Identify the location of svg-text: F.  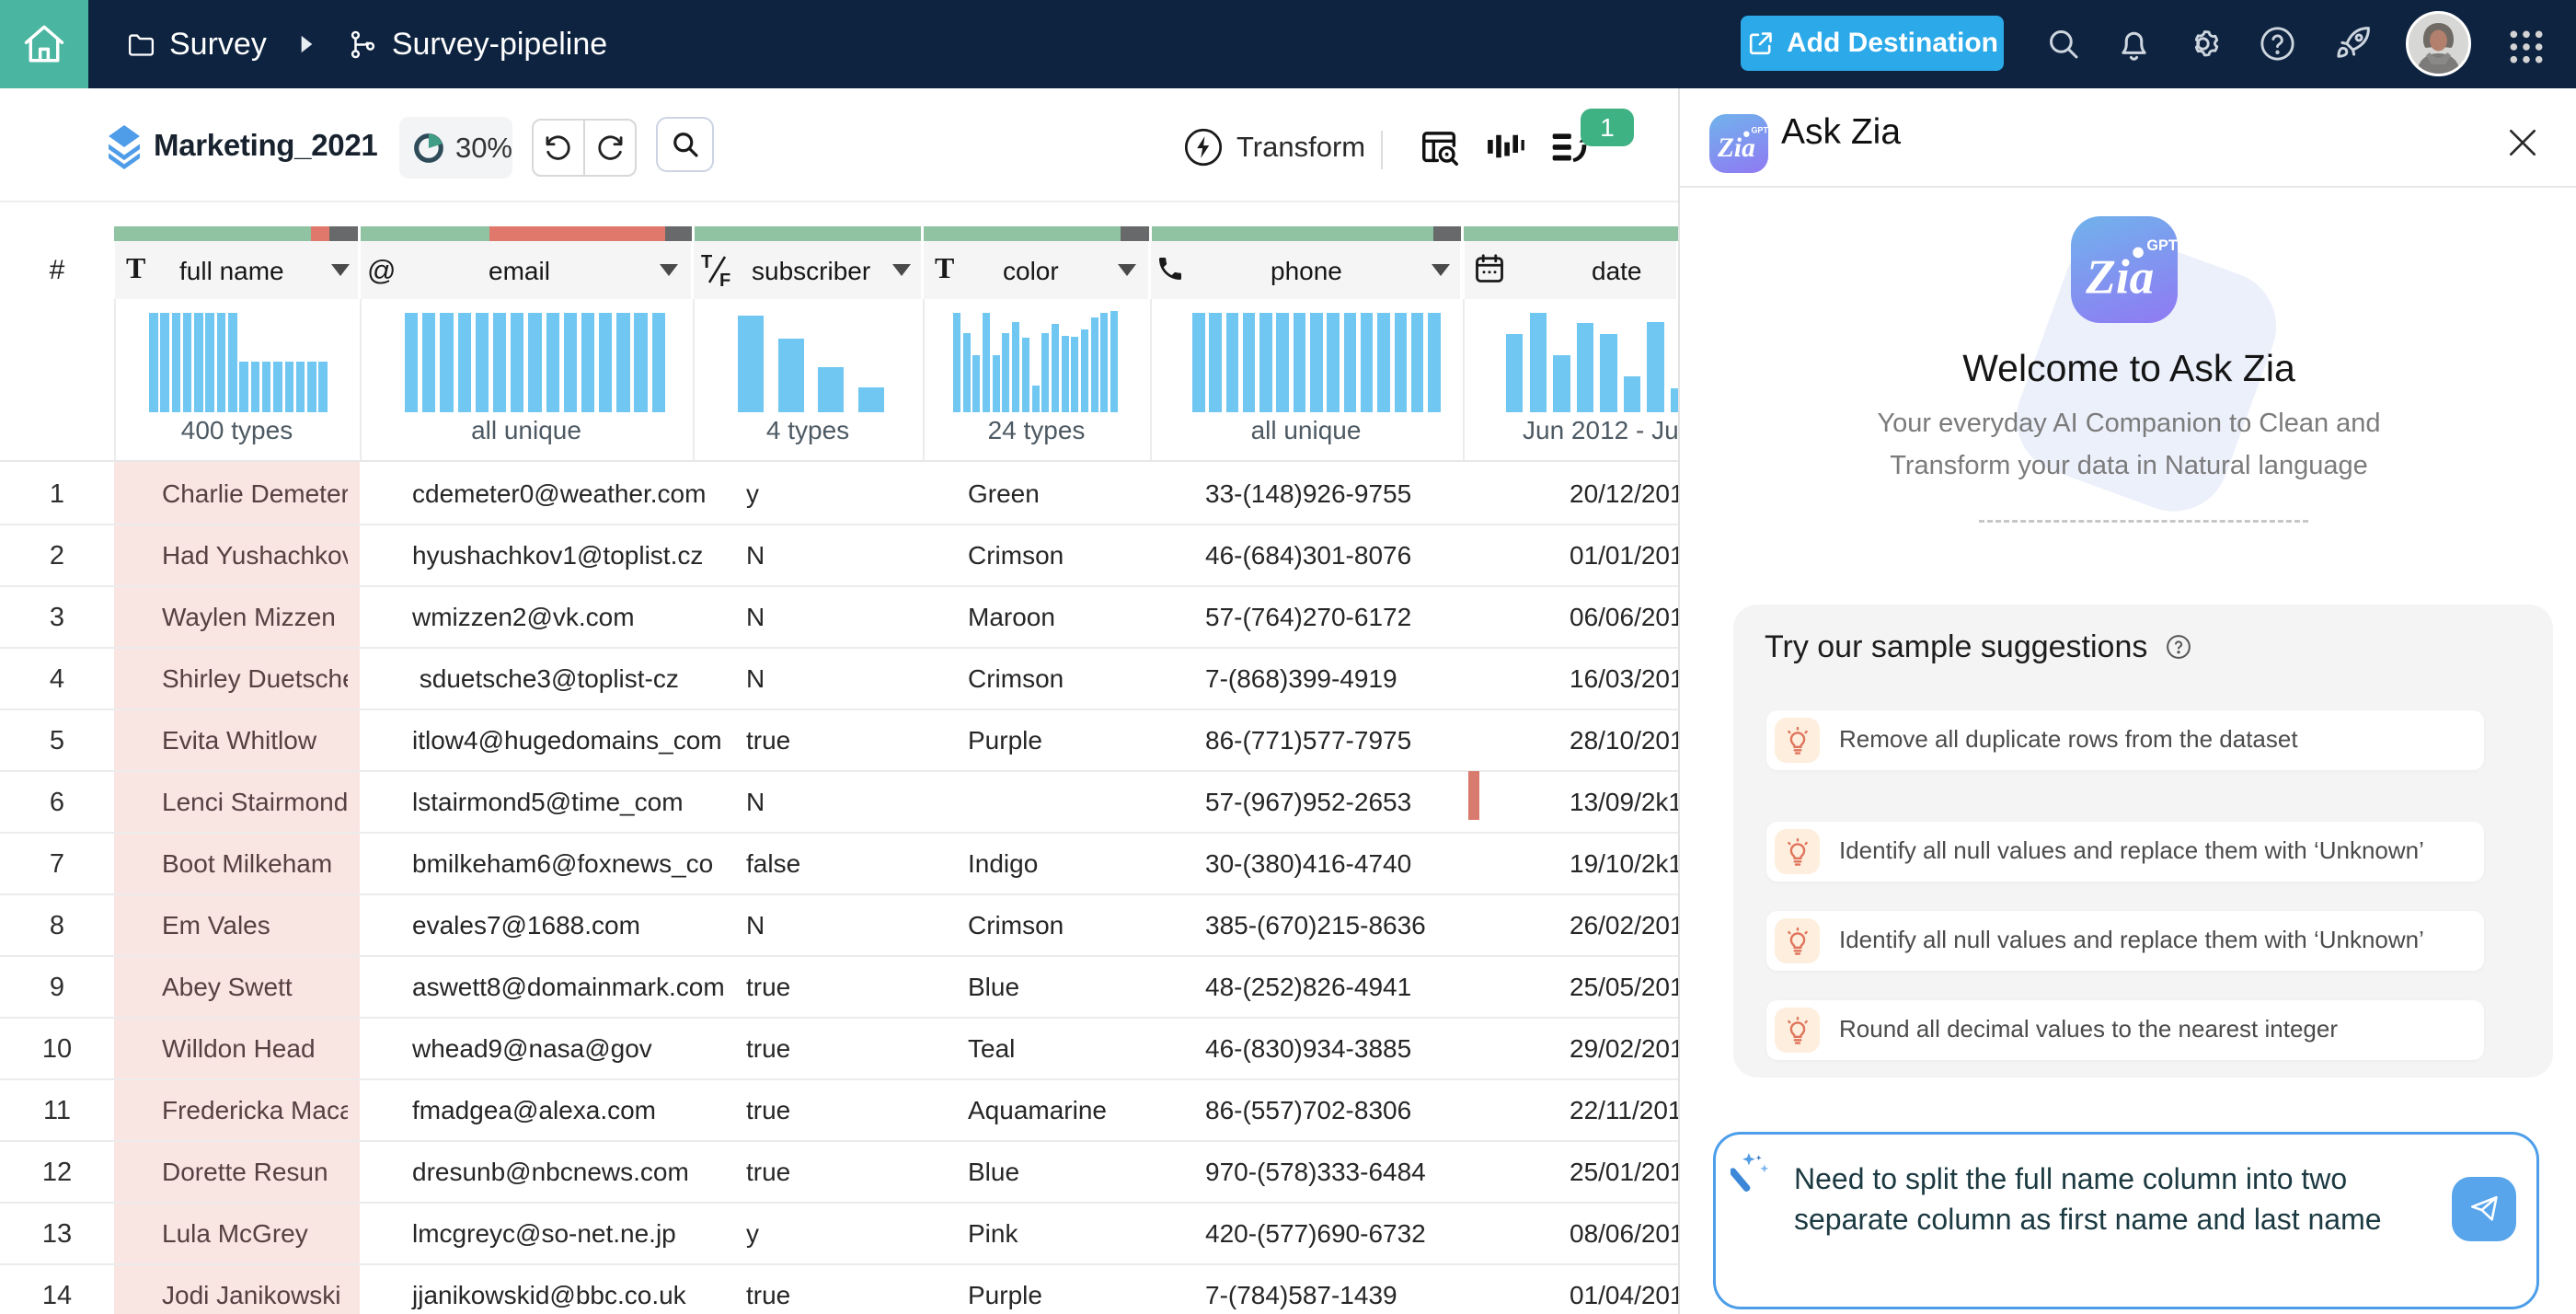
(724, 279).